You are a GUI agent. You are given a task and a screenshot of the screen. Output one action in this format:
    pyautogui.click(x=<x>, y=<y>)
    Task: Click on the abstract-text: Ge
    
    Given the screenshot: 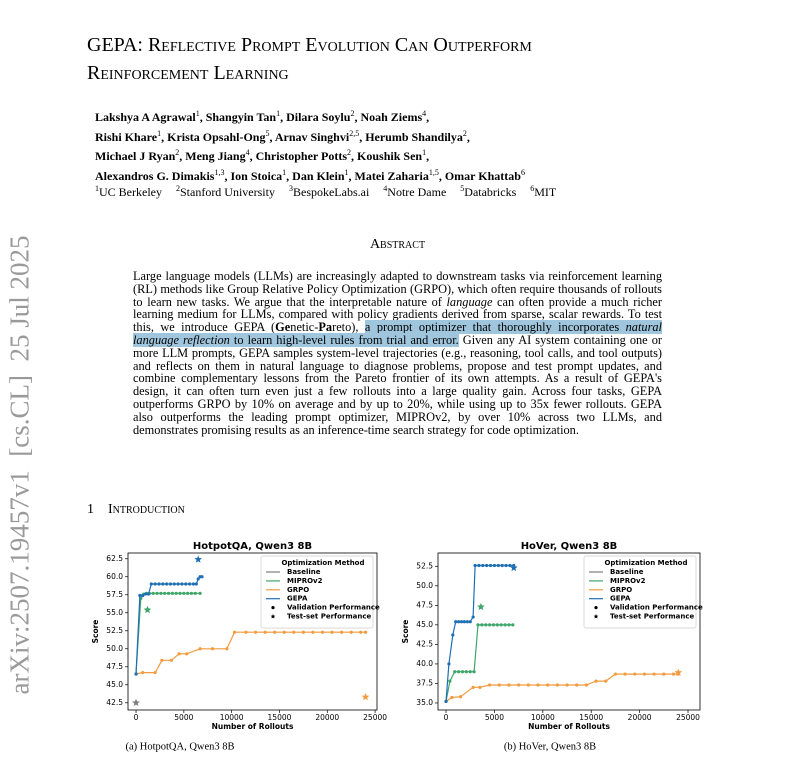 What is the action you would take?
    pyautogui.click(x=283, y=327)
    